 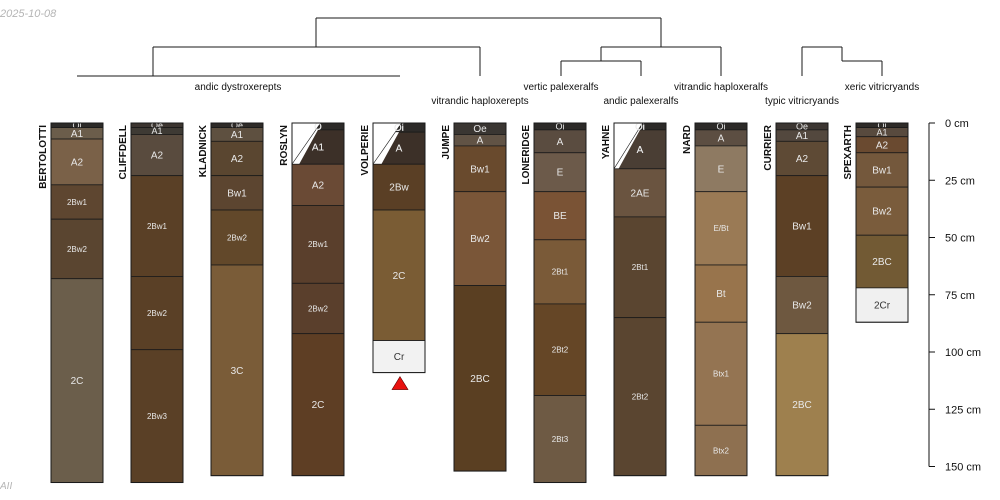 What do you see at coordinates (640, 101) in the screenshot?
I see `taxon-label-andic-palexeralfs: andic palexeralfs` at bounding box center [640, 101].